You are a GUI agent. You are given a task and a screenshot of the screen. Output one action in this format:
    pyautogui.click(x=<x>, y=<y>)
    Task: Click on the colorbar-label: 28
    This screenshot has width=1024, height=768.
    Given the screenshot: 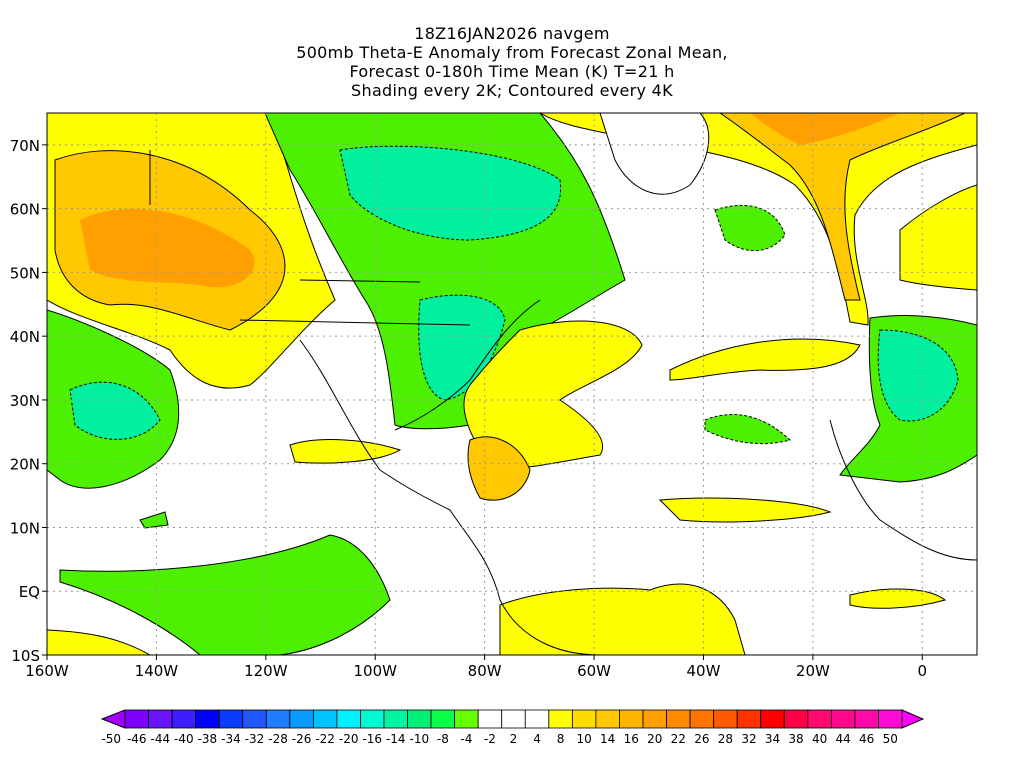 What is the action you would take?
    pyautogui.click(x=725, y=739)
    